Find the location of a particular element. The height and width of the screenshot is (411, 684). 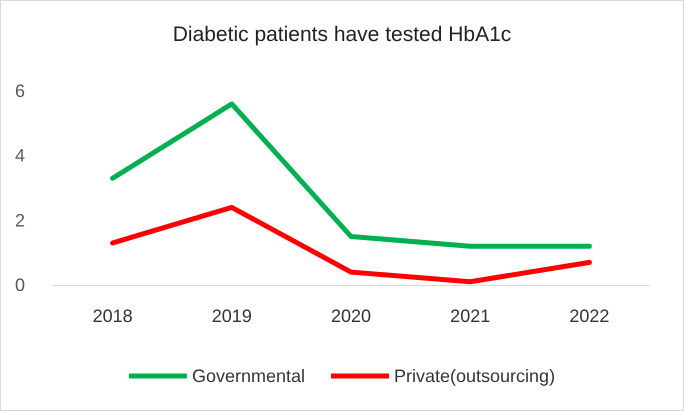

legend-label: Governmental is located at coordinates (248, 376).